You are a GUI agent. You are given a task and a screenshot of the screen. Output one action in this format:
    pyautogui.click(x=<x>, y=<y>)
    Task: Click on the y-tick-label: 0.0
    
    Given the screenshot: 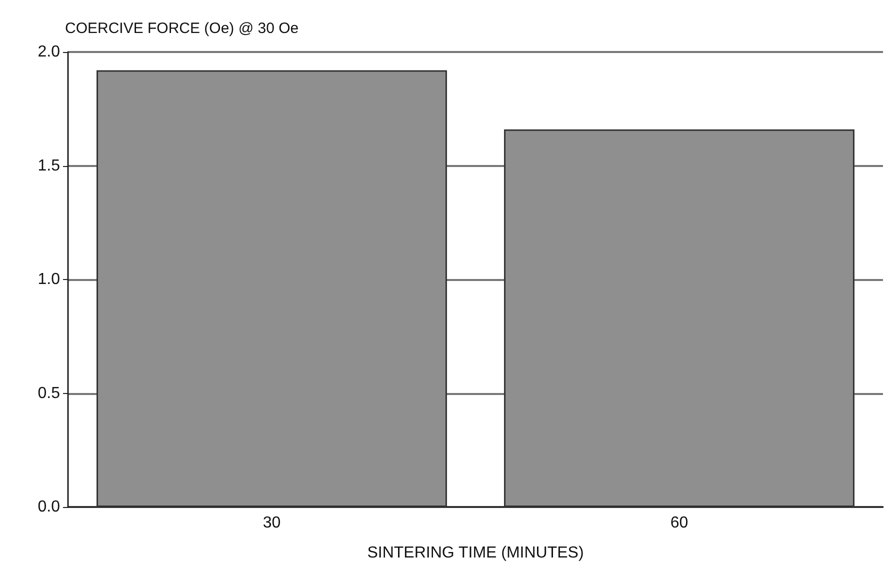 What is the action you would take?
    pyautogui.click(x=49, y=507)
    